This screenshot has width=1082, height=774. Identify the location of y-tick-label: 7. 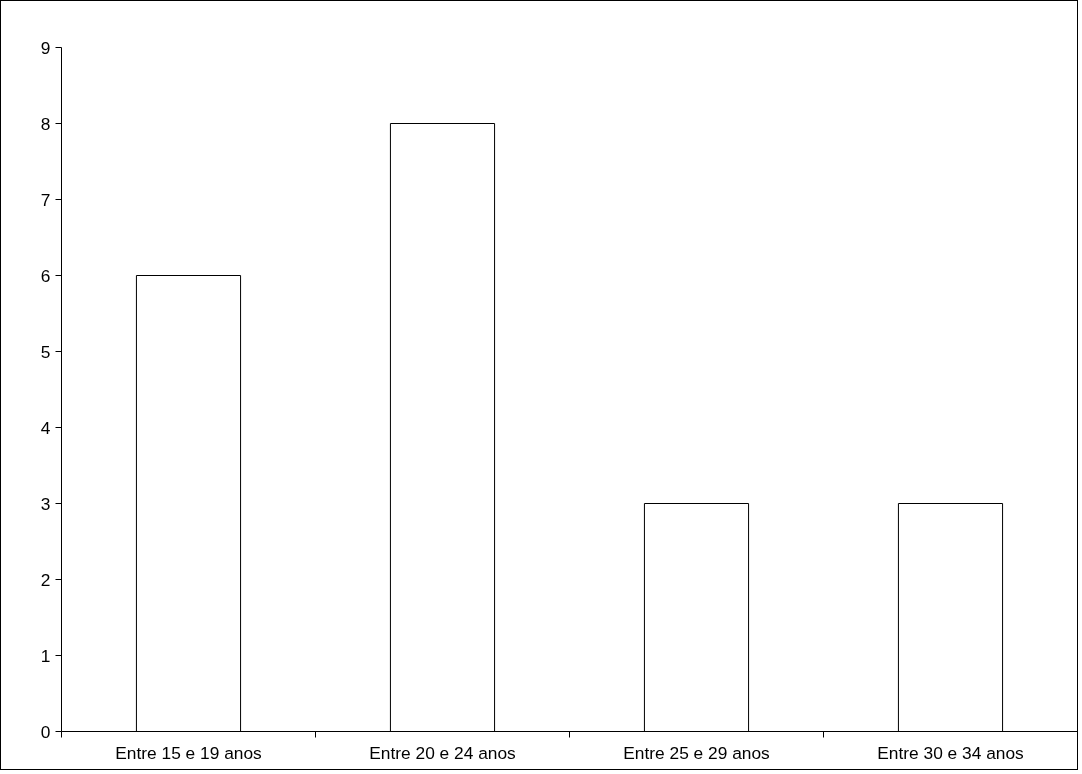
(45, 199).